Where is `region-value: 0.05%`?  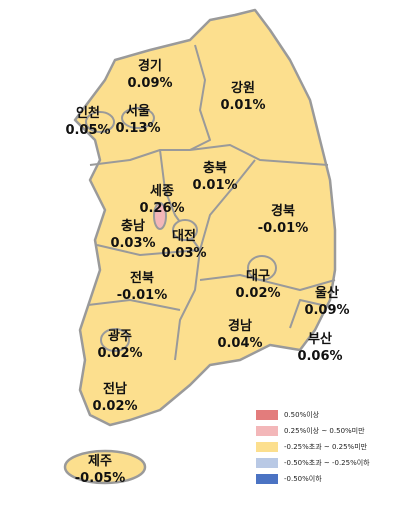
region-value: 0.05% is located at coordinates (87, 130).